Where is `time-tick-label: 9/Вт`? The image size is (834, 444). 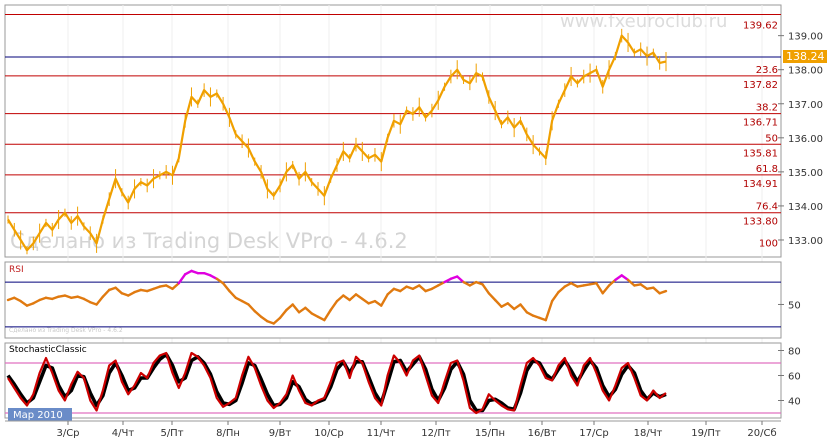
time-tick-label: 9/Вт is located at coordinates (280, 433).